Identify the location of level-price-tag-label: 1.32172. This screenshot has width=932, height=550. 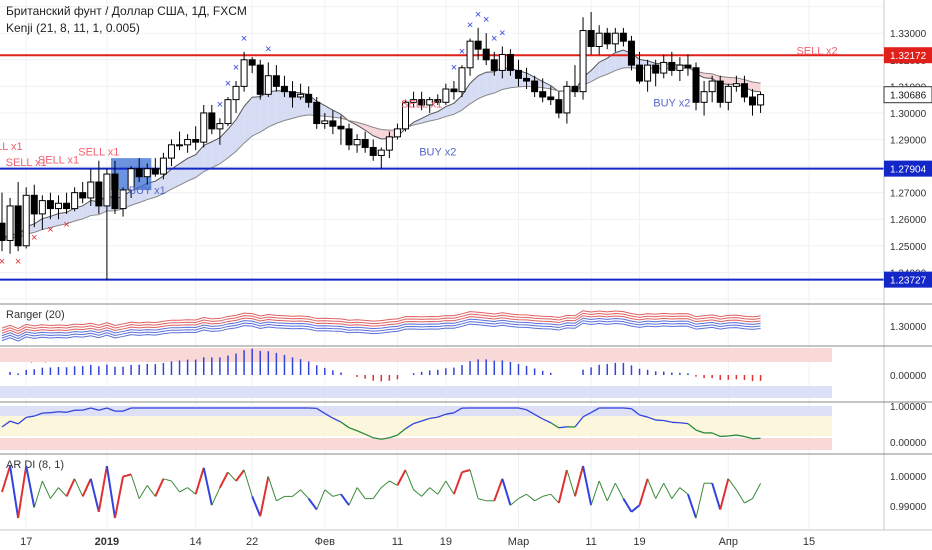
(908, 56).